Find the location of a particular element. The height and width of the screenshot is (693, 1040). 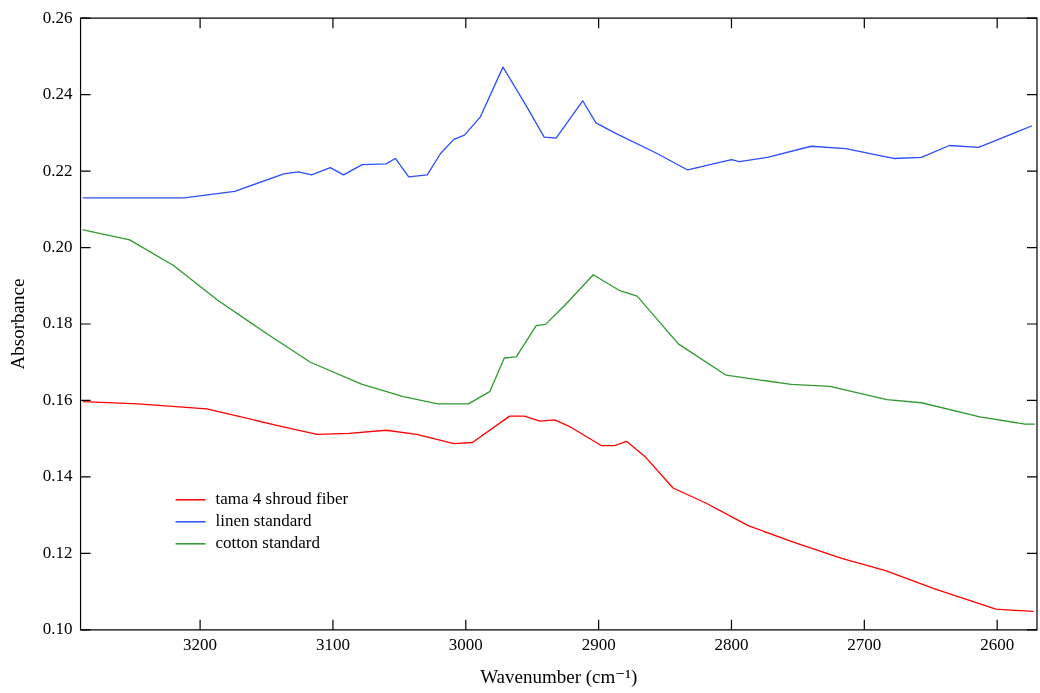

x-axis-title: Wavenumber (cm⁻¹) is located at coordinates (559, 676).